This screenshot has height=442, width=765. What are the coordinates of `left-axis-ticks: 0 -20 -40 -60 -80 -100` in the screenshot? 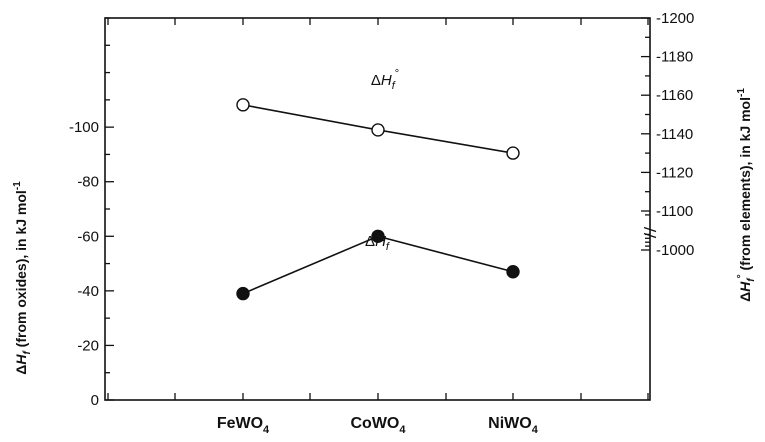 It's located at (91, 213).